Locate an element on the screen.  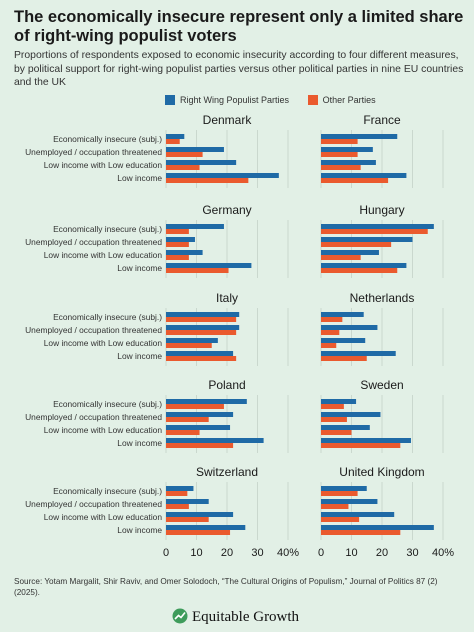
panel-title: Denmark is located at coordinates (228, 120).